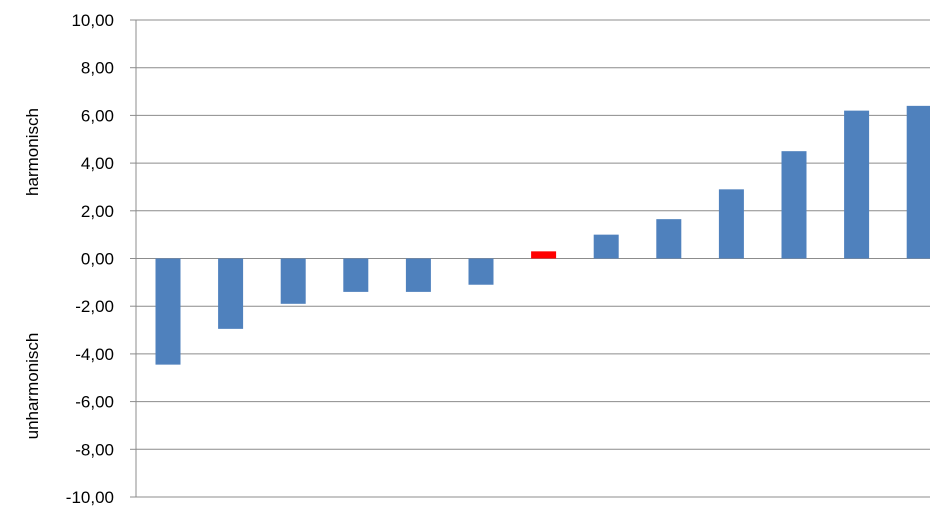 Image resolution: width=930 pixels, height=506 pixels. What do you see at coordinates (94, 306) in the screenshot?
I see `y-tick-label: -2,00` at bounding box center [94, 306].